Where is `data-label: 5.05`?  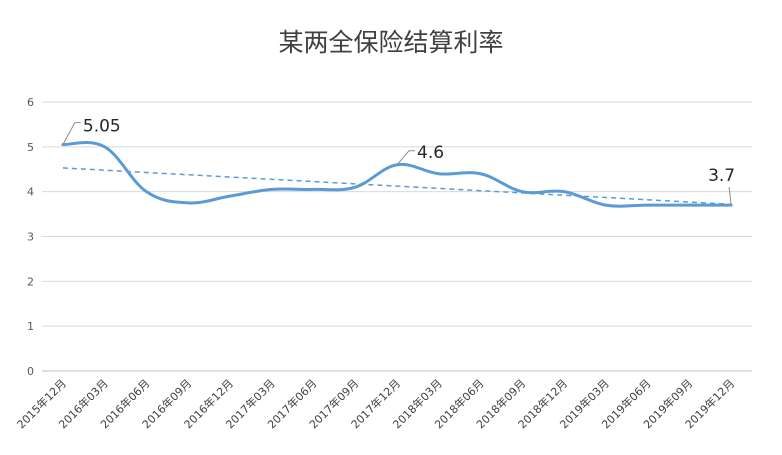
data-label: 5.05 is located at coordinates (102, 127).